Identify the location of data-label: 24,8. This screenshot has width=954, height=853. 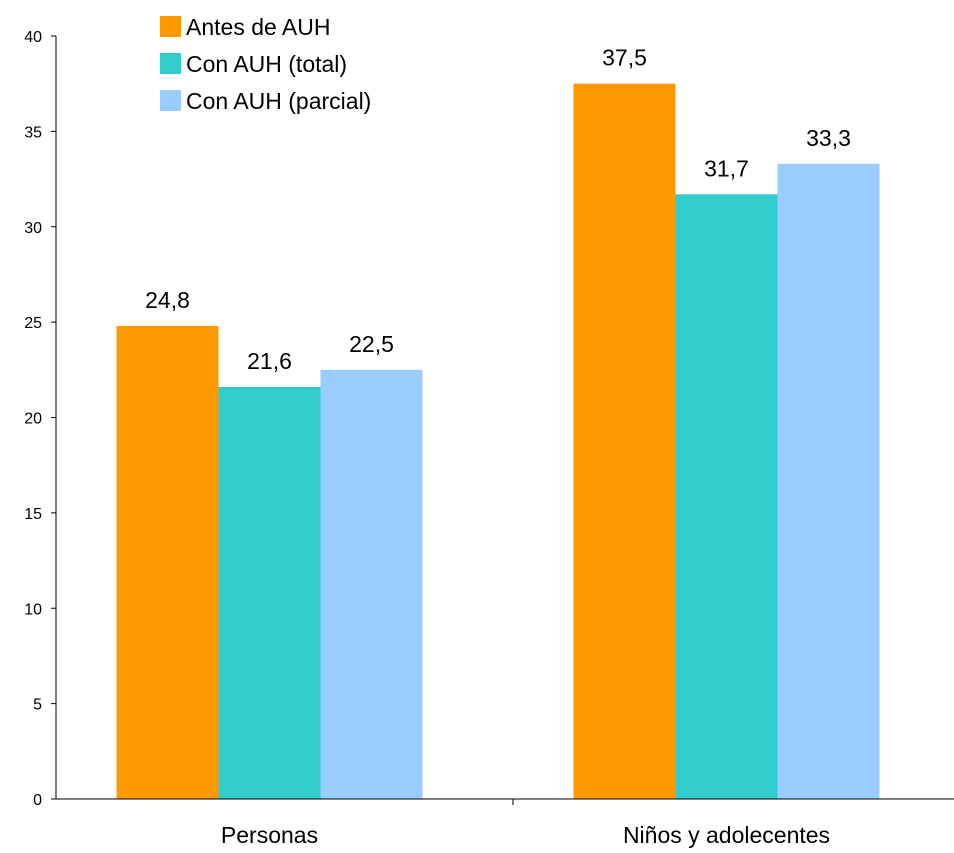
(167, 300).